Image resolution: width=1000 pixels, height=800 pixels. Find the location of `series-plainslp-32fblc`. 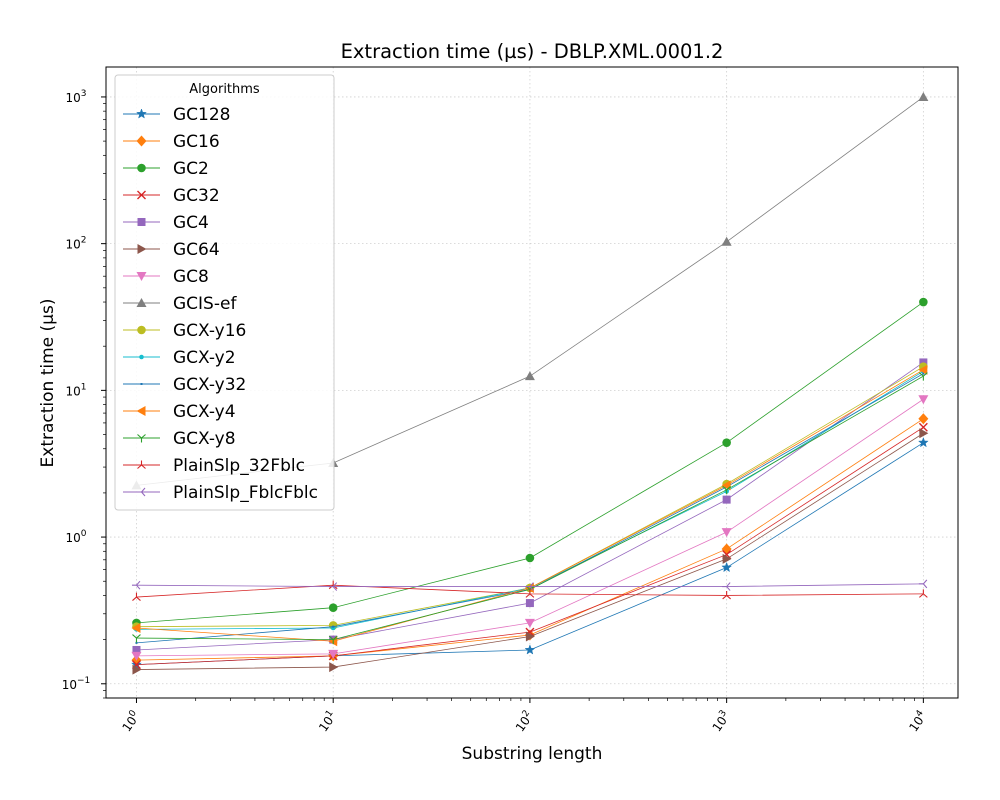

series-plainslp-32fblc is located at coordinates (530, 590).